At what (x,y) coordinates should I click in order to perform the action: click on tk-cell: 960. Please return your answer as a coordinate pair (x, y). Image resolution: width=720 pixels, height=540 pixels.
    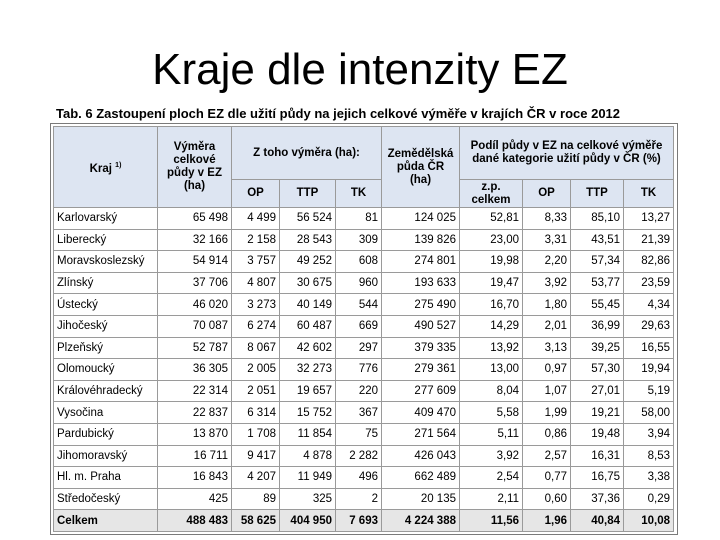
    Looking at the image, I should click on (358, 283).